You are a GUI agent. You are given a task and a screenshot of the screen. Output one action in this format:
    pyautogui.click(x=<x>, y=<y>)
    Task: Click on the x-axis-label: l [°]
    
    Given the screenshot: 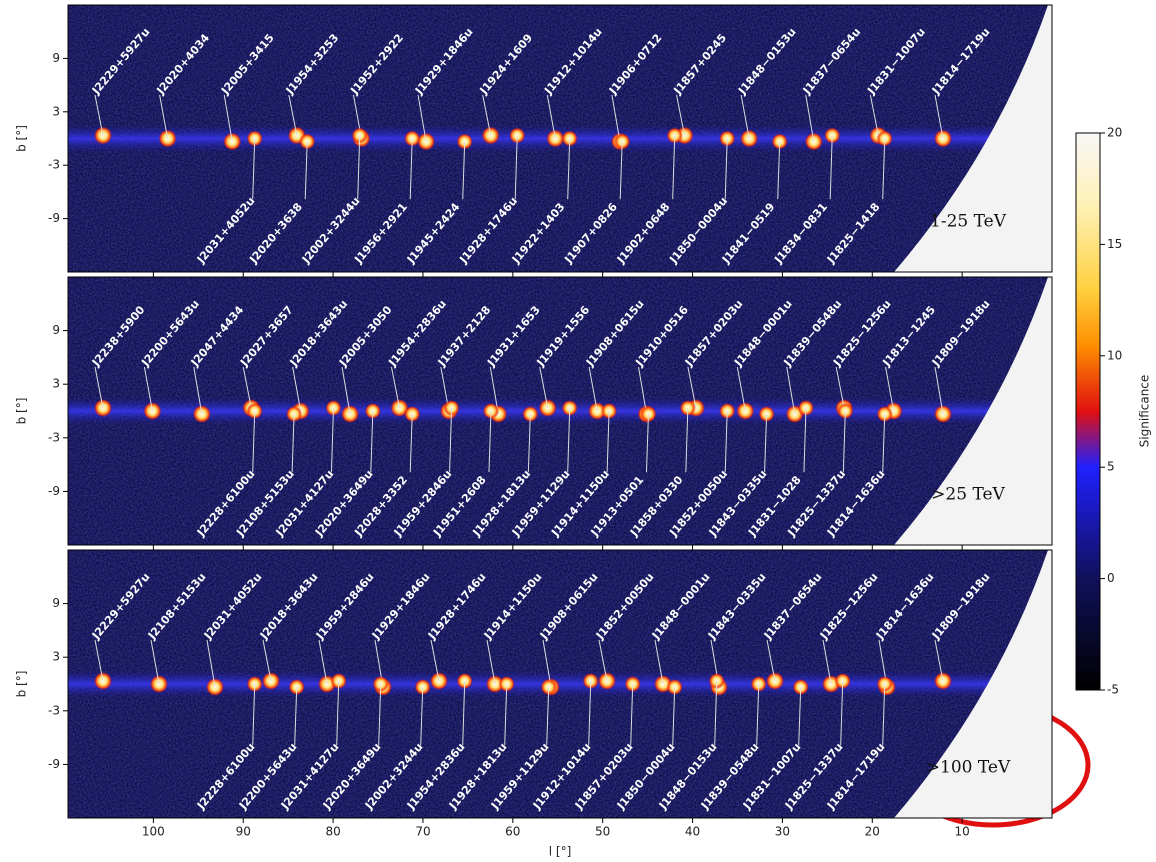 What is the action you would take?
    pyautogui.click(x=560, y=852)
    